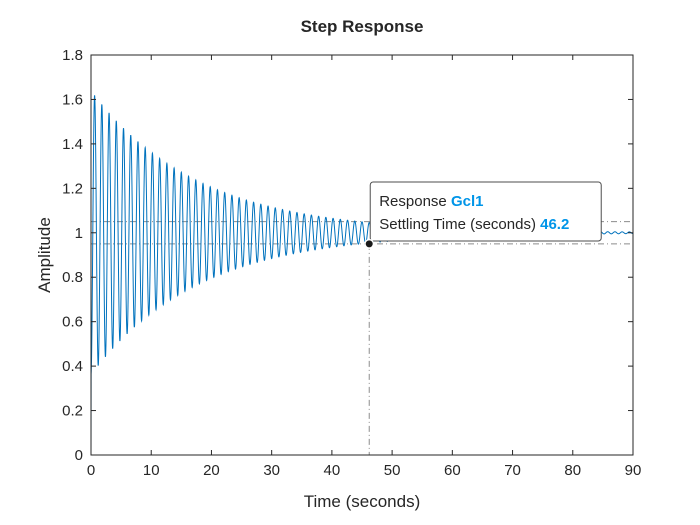 The image size is (700, 525). I want to click on datatip-line-1: Response Gcl1, so click(431, 201).